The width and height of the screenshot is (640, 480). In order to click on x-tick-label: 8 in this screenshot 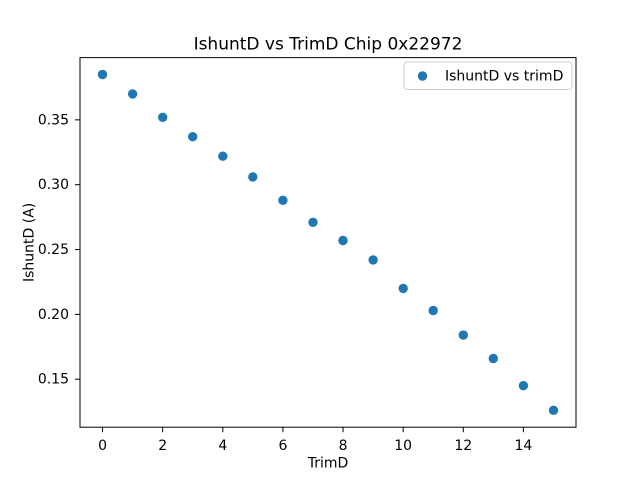, I will do `click(343, 446)`.